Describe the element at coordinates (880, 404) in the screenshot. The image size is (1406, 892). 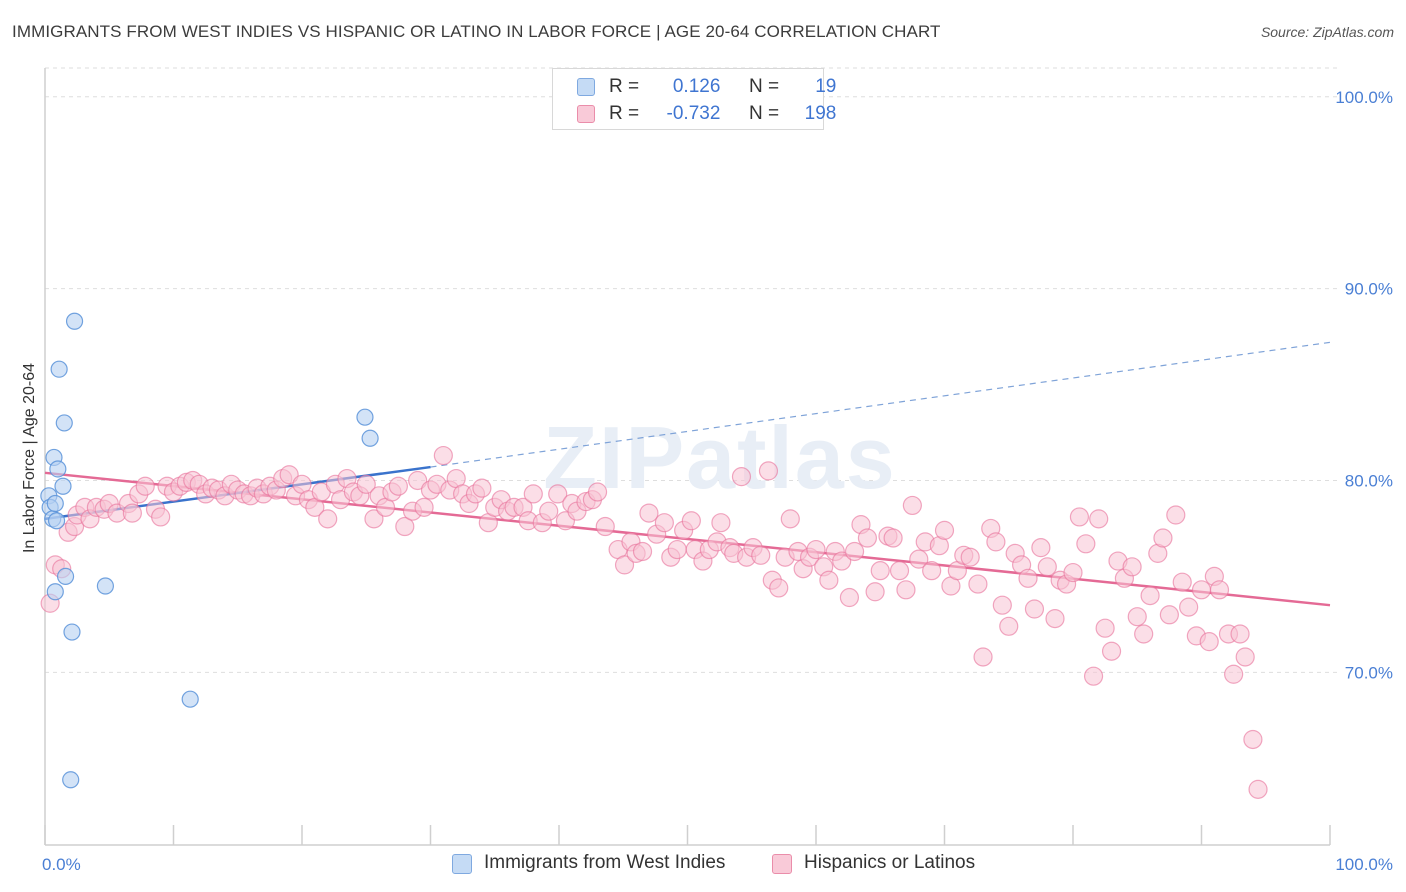
I see `trend-line-west-indies-projection` at that location.